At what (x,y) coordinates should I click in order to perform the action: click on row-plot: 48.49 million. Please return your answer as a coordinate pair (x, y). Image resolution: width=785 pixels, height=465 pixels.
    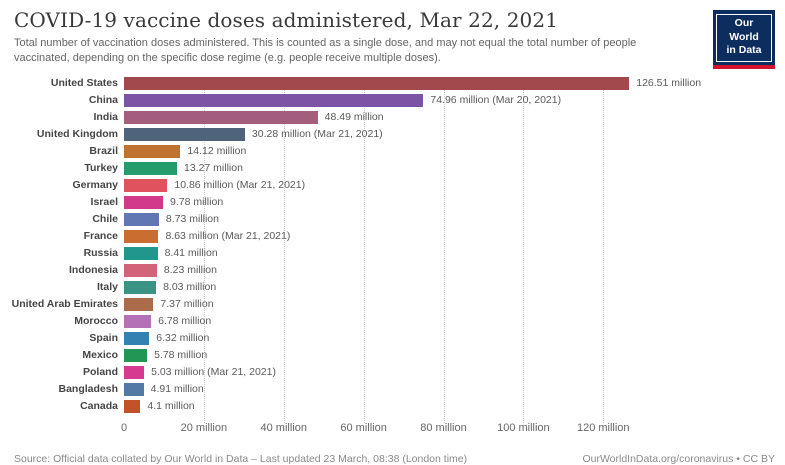
    Looking at the image, I should click on (449, 117).